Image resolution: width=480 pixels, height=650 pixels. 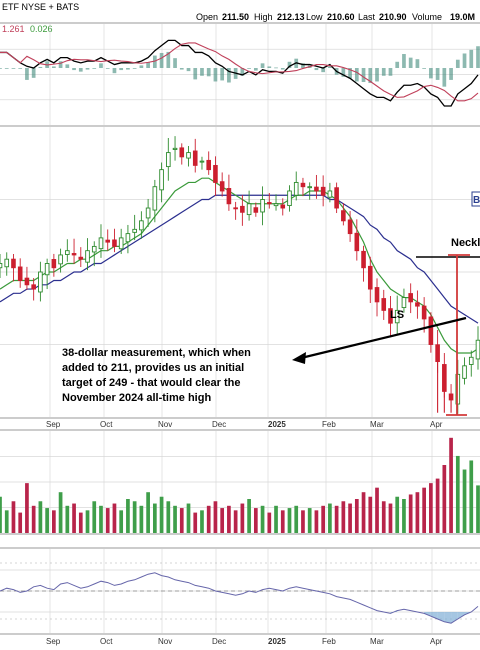 I want to click on x-tick-bottom: Apr, so click(x=436, y=641).